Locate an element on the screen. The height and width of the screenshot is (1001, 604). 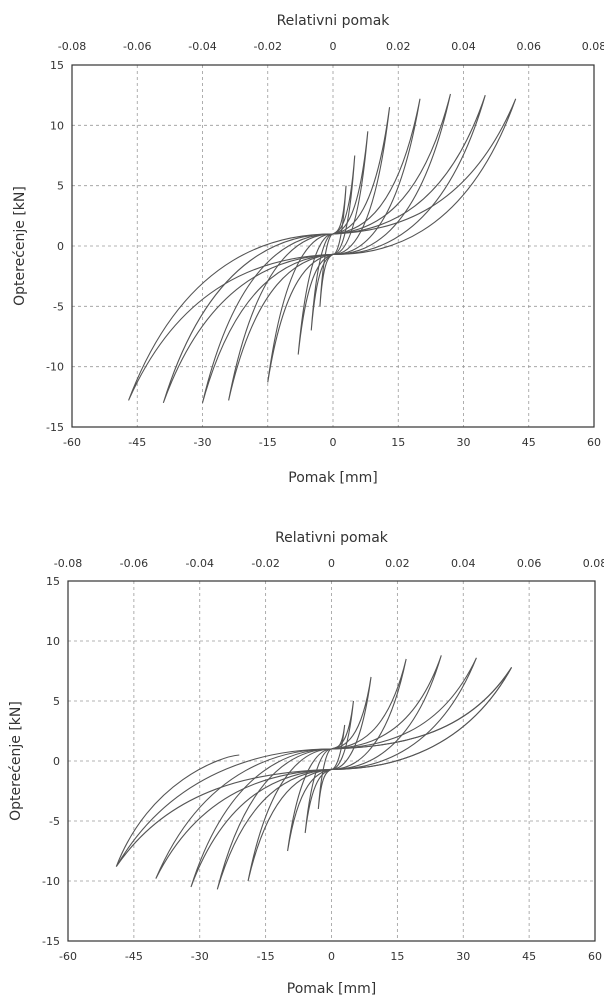
final-unloading-curve is located at coordinates (177, 810).